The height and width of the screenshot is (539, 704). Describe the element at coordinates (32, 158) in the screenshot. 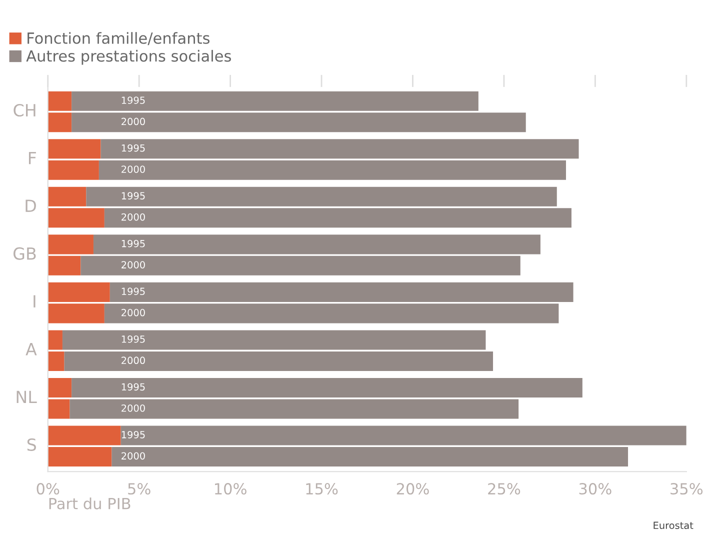

I see `text: F` at that location.